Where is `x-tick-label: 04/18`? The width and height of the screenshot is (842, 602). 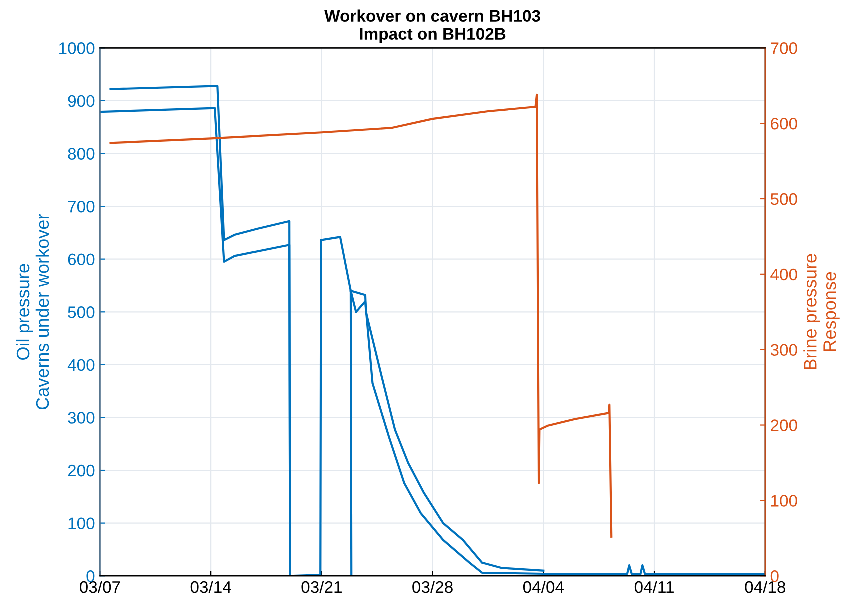
x-tick-label: 04/18 is located at coordinates (765, 587).